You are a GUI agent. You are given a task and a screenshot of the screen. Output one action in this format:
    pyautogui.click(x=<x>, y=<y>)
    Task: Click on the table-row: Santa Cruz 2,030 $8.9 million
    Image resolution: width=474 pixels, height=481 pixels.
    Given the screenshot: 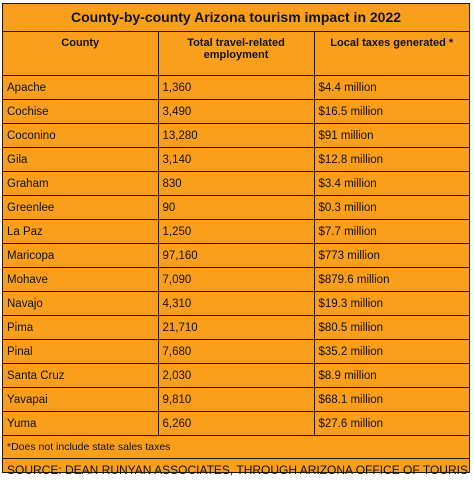 What is the action you would take?
    pyautogui.click(x=236, y=375)
    